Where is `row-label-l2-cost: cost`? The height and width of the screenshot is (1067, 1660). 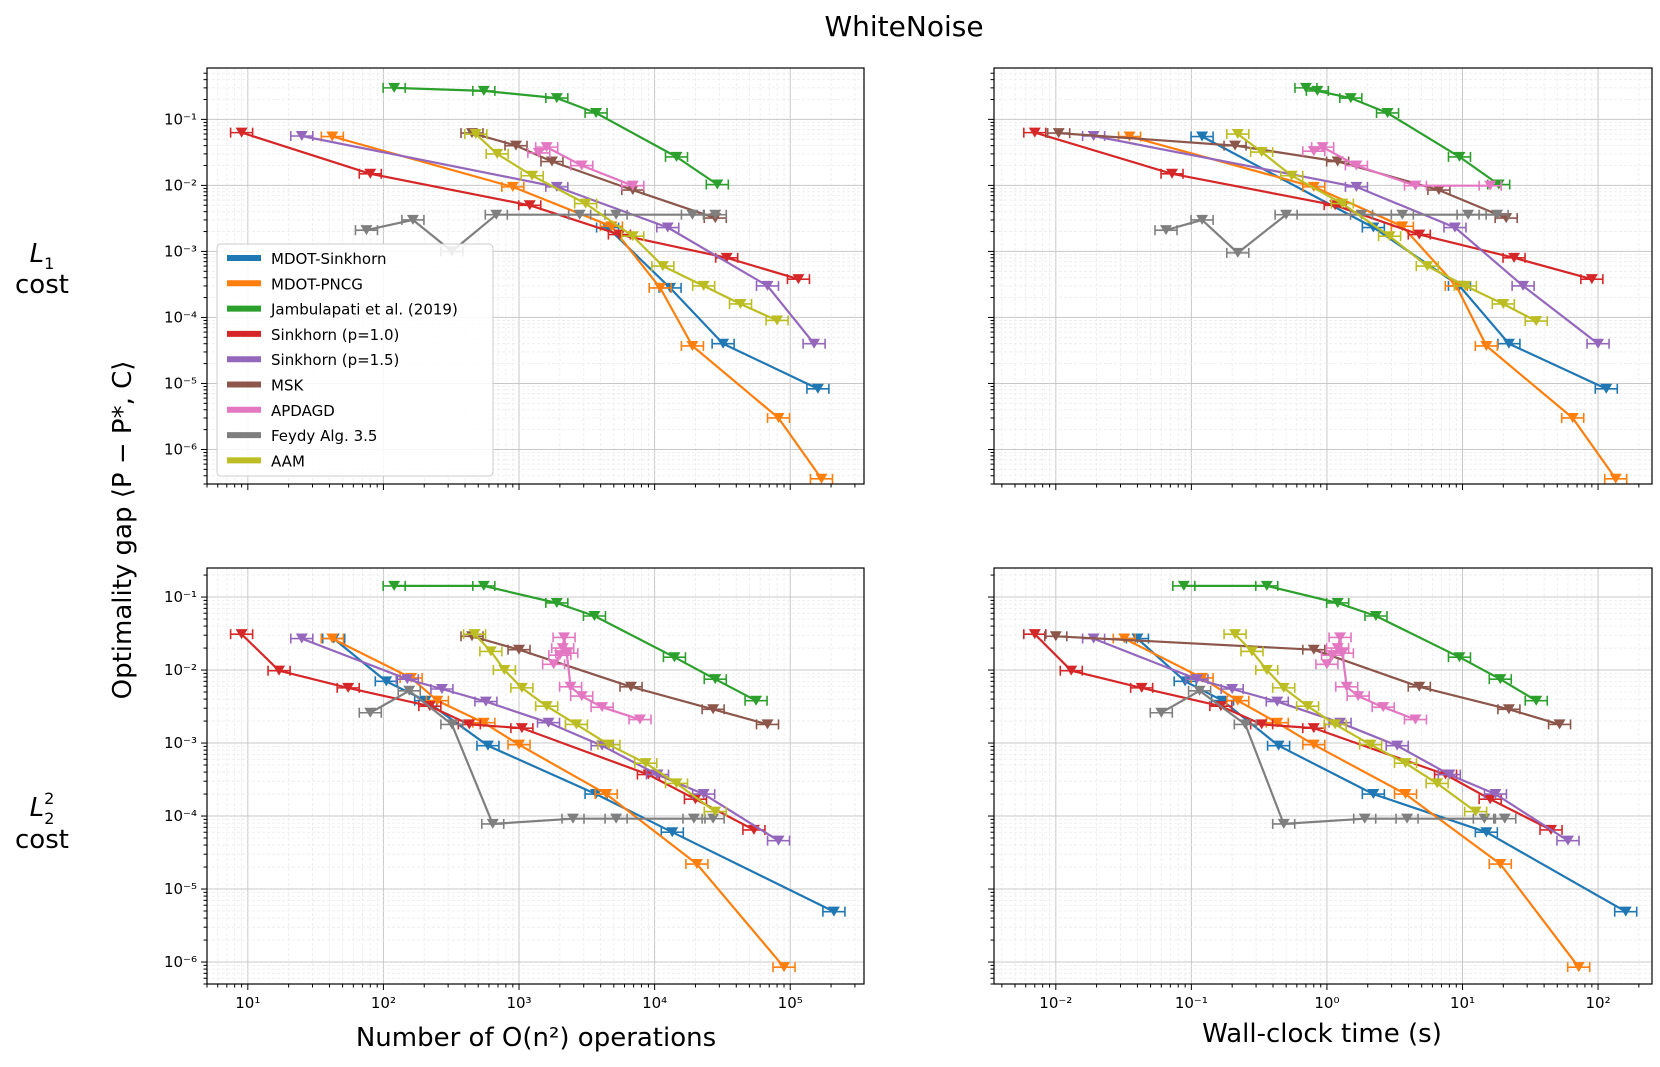 row-label-l2-cost: cost is located at coordinates (42, 840).